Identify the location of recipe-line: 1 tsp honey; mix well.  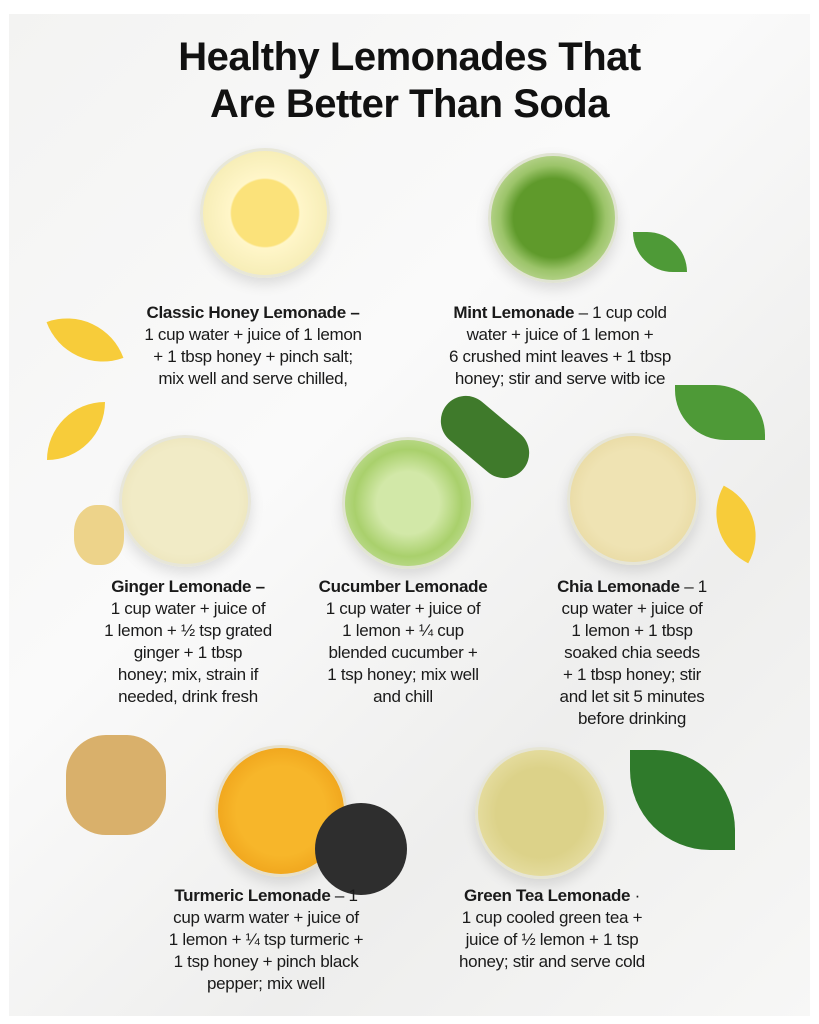
(403, 674).